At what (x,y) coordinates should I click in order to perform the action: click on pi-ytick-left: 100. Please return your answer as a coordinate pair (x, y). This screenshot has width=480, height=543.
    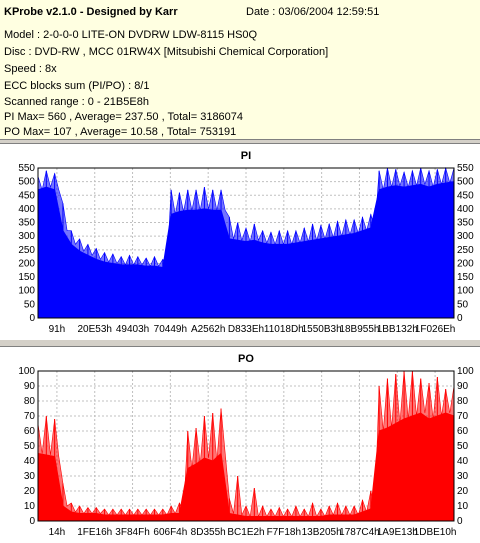
    Looking at the image, I should click on (26, 291).